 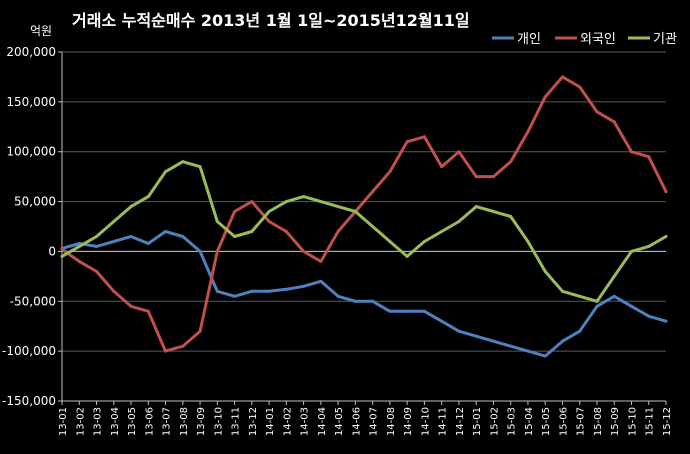 I want to click on x-tick-label: 15-05, so click(x=546, y=421).